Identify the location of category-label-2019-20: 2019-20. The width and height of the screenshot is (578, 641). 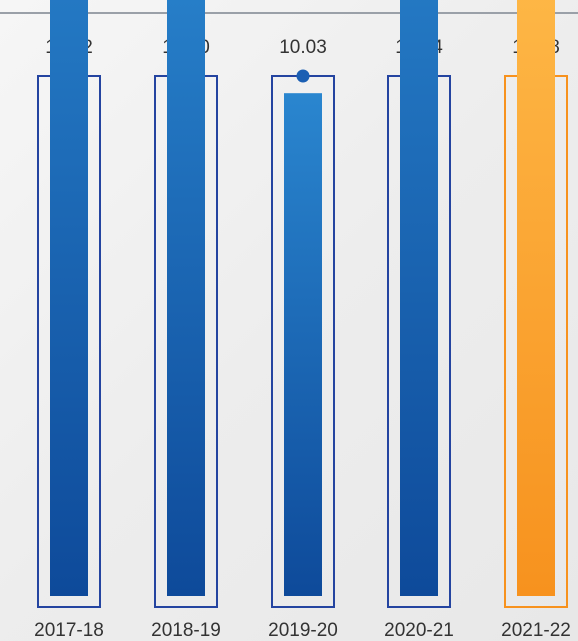
(303, 630).